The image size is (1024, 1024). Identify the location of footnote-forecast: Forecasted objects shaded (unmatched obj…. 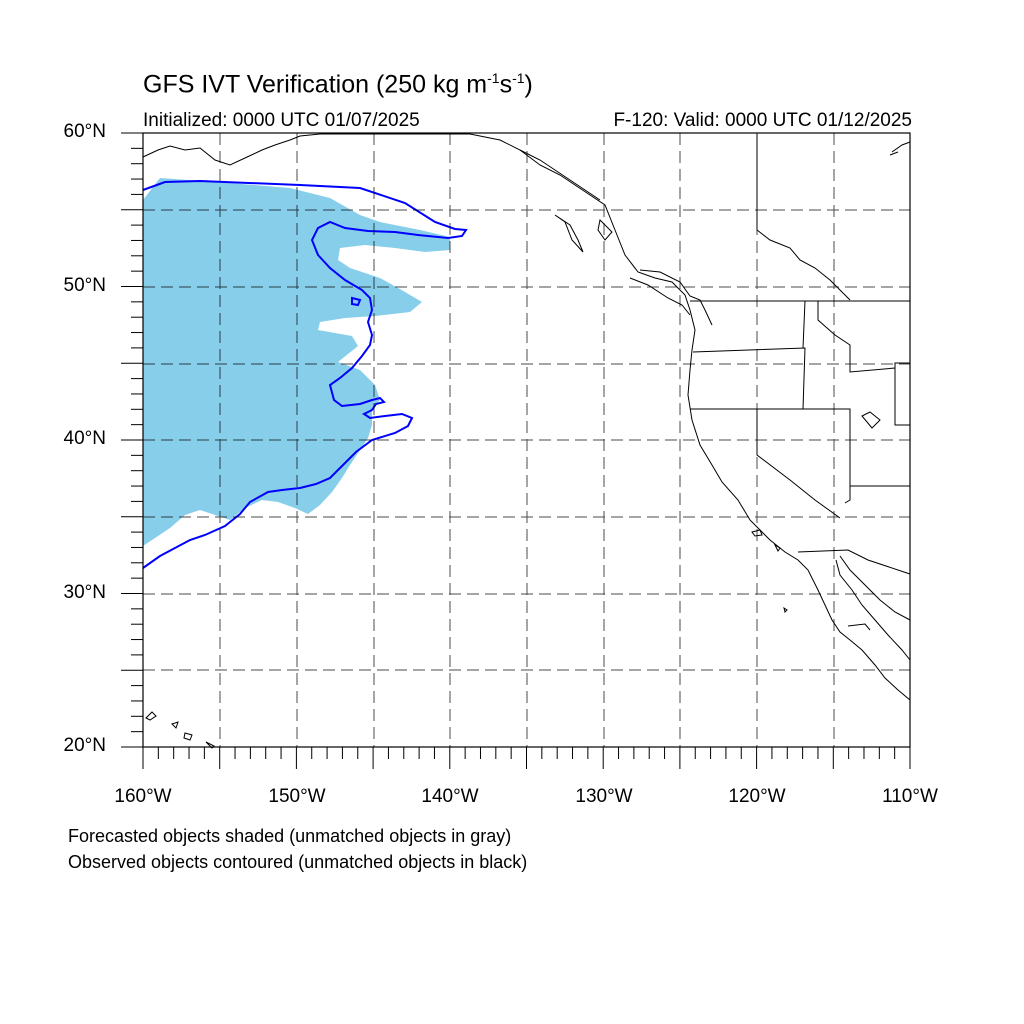
(290, 836).